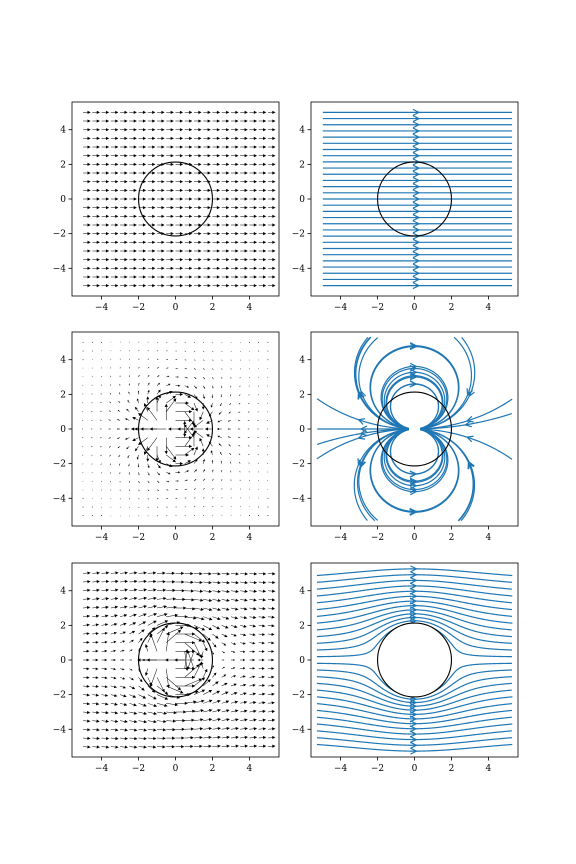  I want to click on streamline, so click(414, 700).